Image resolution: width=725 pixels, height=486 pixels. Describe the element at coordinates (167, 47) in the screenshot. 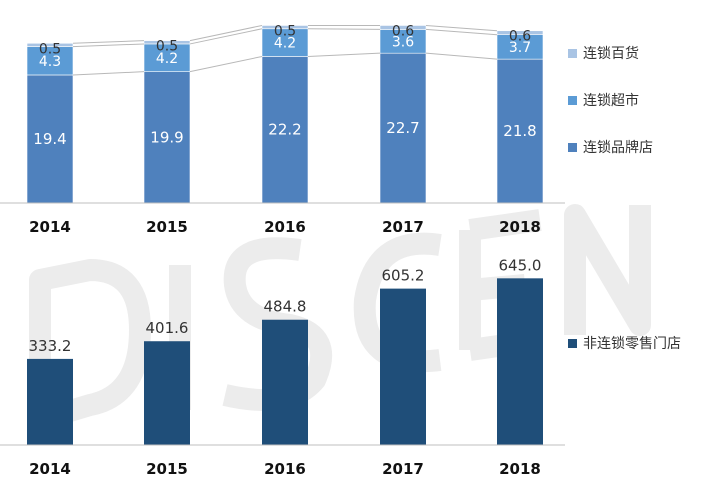

I see `label-top-2015-s2: 0.5` at that location.